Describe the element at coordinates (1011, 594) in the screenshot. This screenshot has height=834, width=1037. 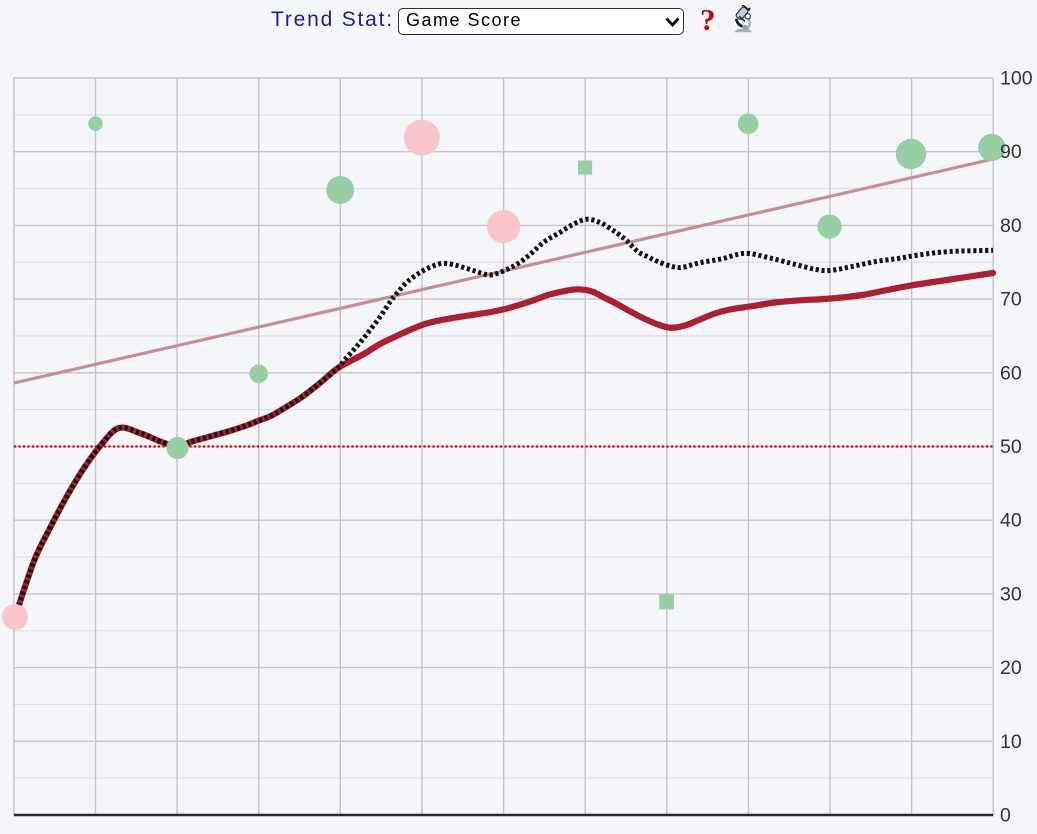
I see `svg-text: 30` at that location.